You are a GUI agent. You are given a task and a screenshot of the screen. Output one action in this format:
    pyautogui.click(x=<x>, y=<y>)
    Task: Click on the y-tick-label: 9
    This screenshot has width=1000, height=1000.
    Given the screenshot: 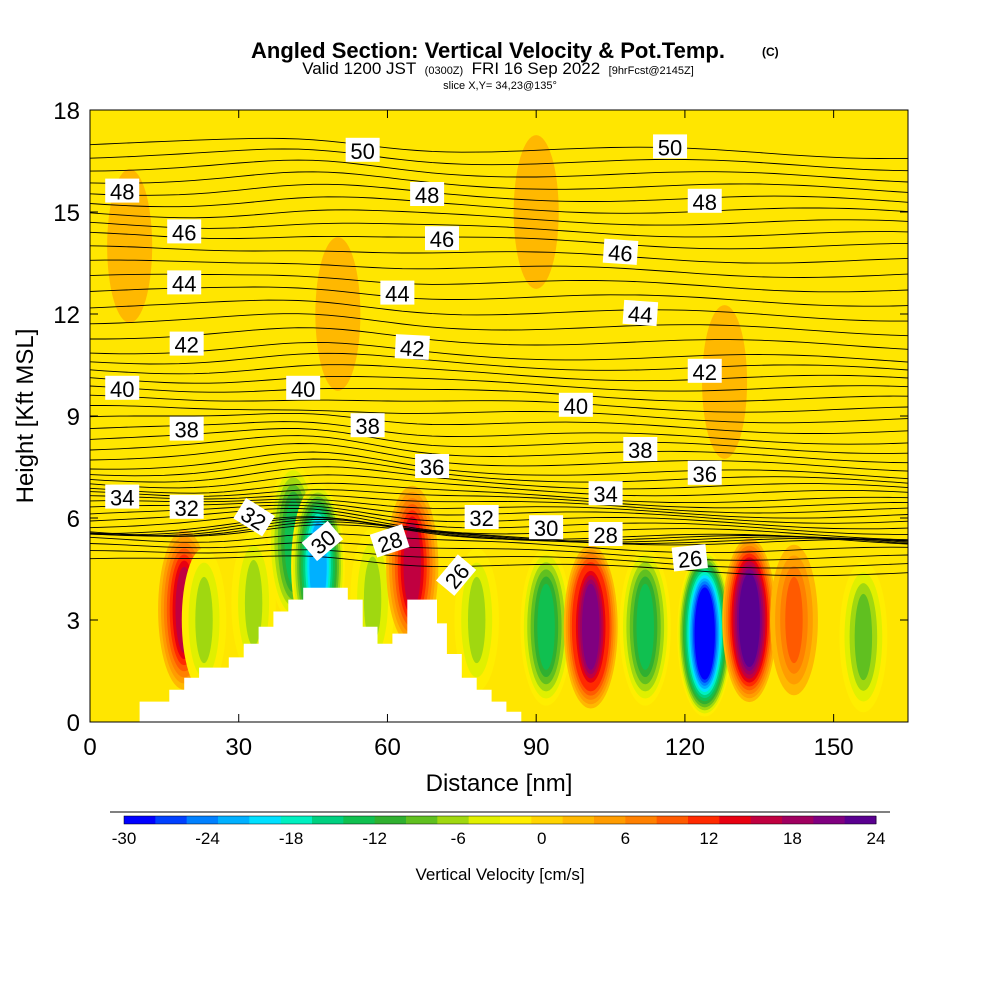 What is the action you would take?
    pyautogui.click(x=73, y=417)
    